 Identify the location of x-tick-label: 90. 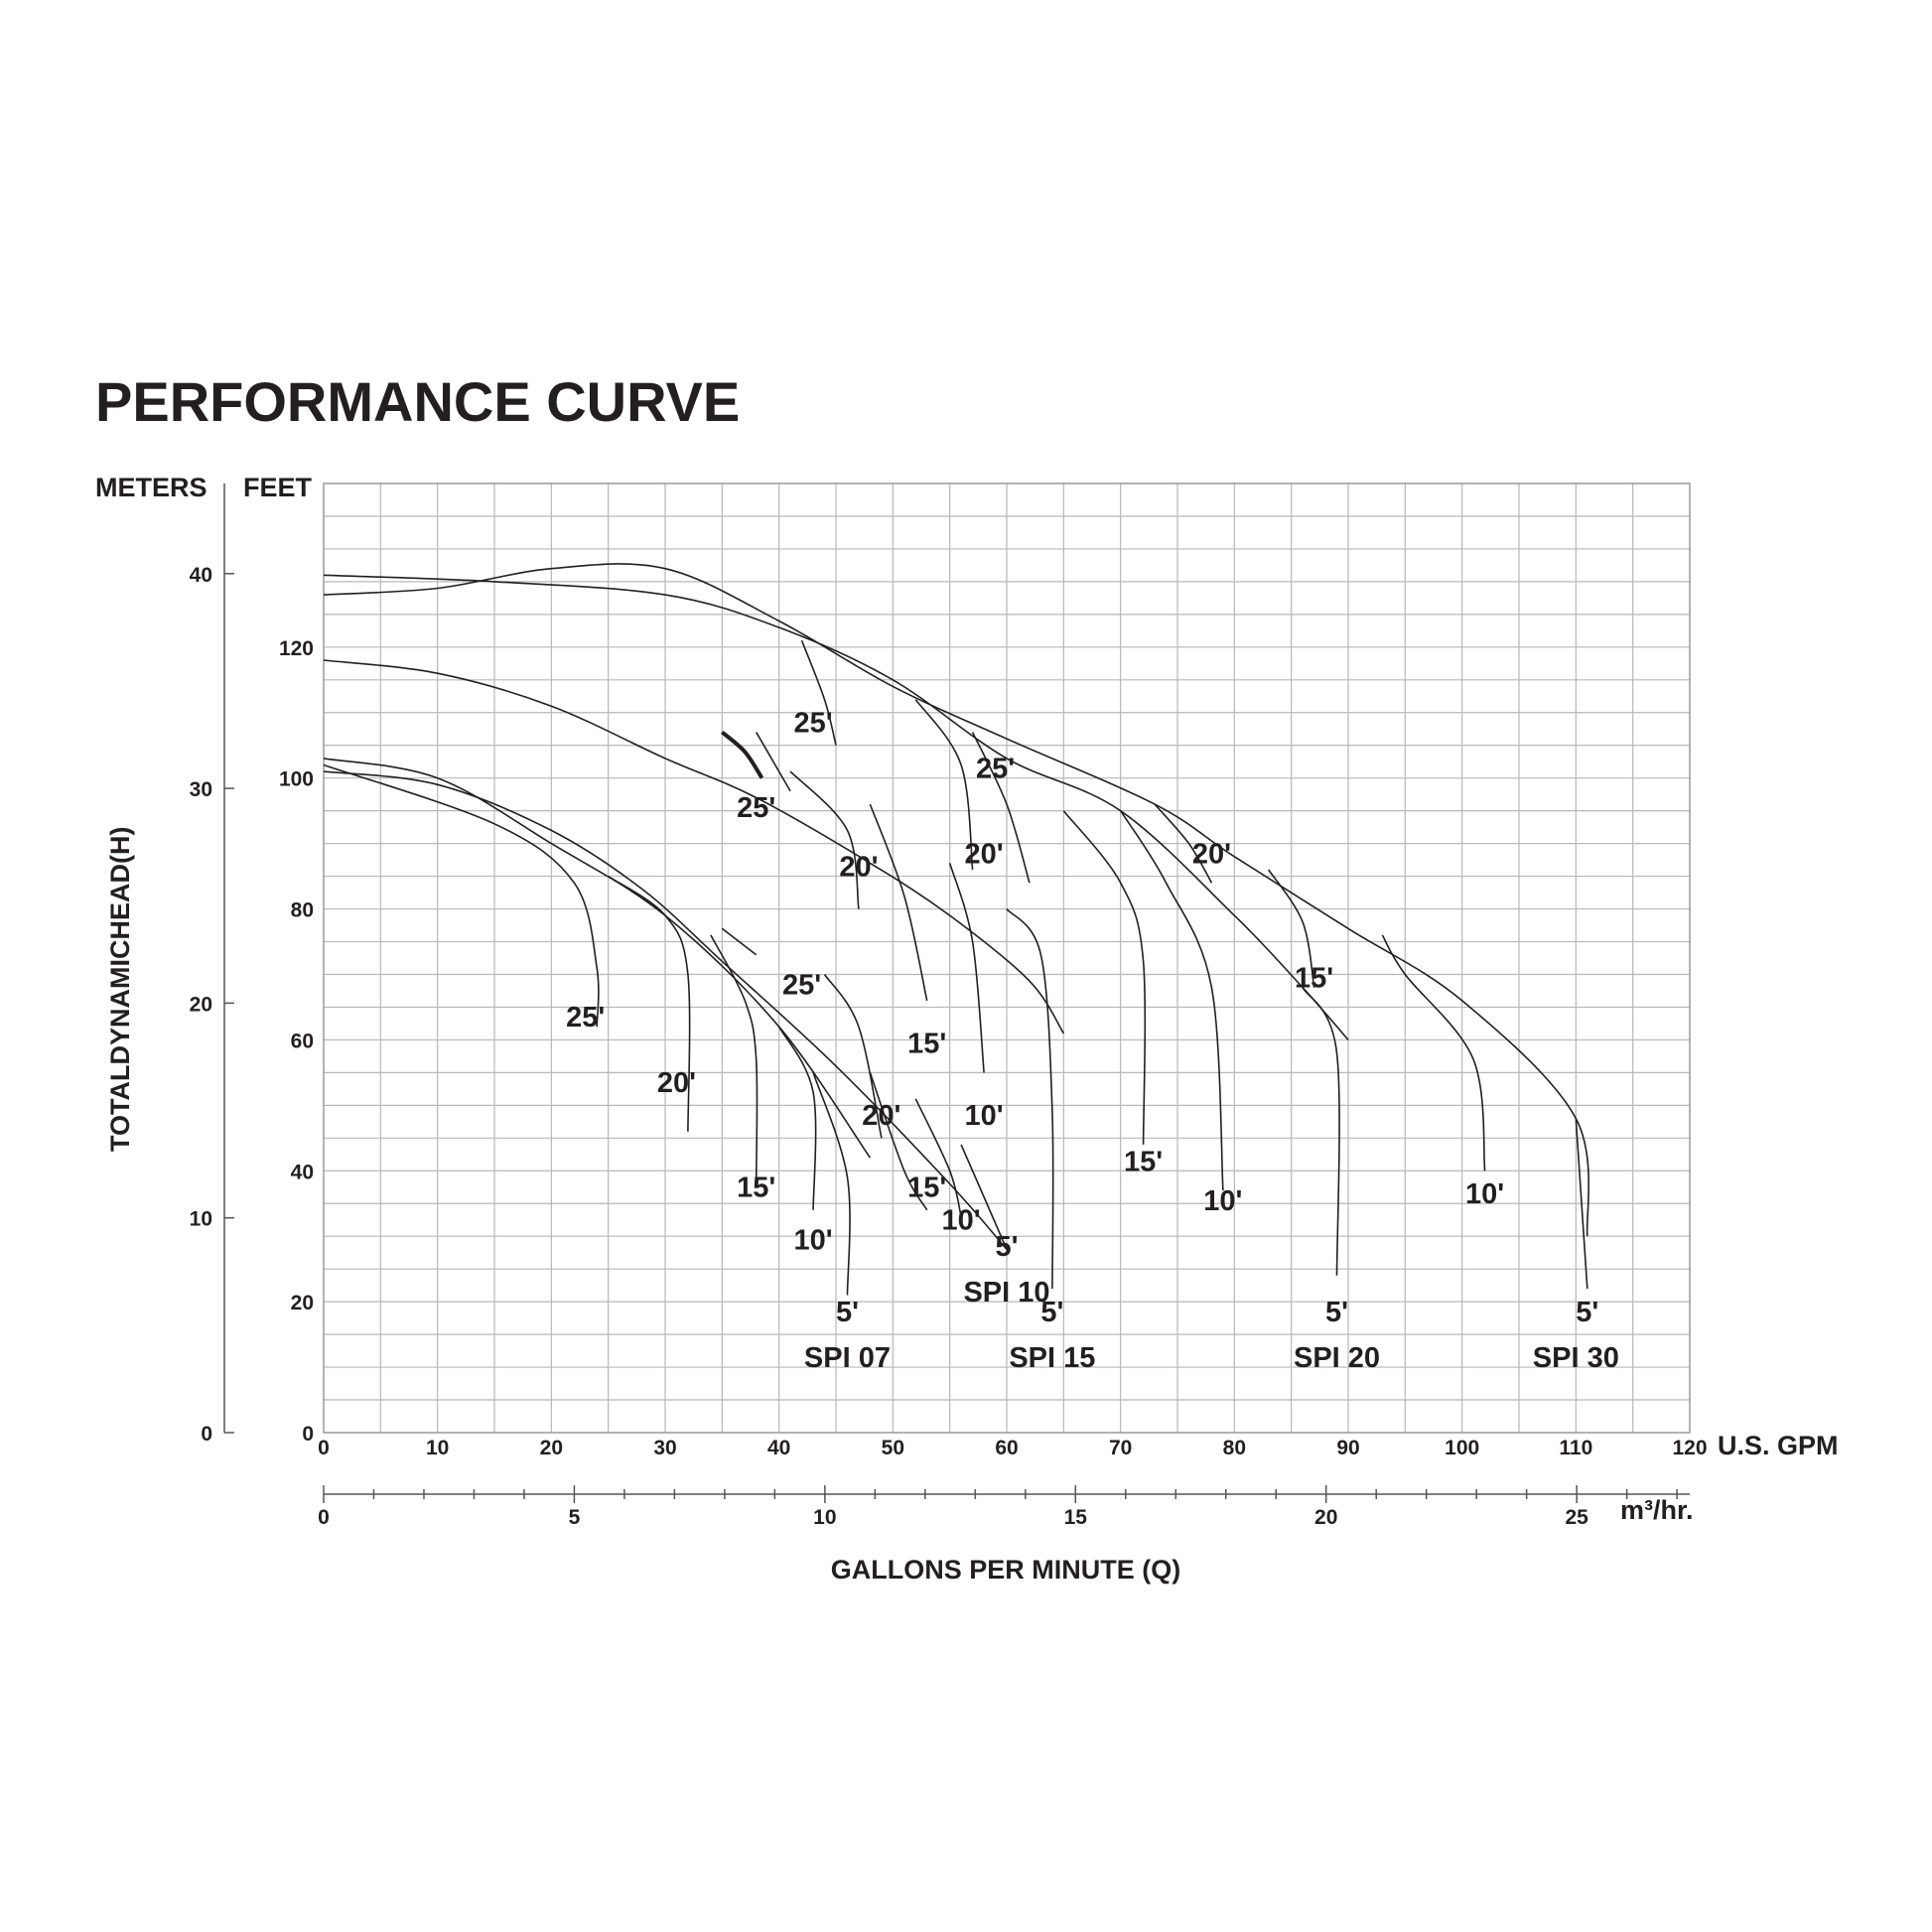
(1348, 1448).